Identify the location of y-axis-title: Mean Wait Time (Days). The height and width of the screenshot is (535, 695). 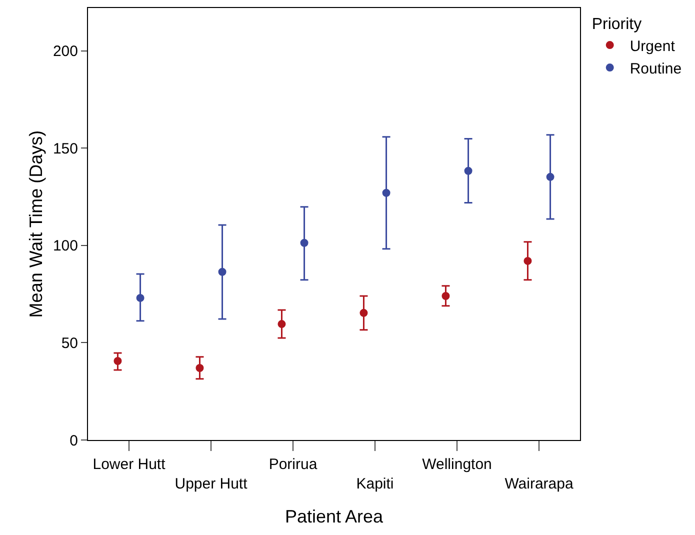
(36, 224).